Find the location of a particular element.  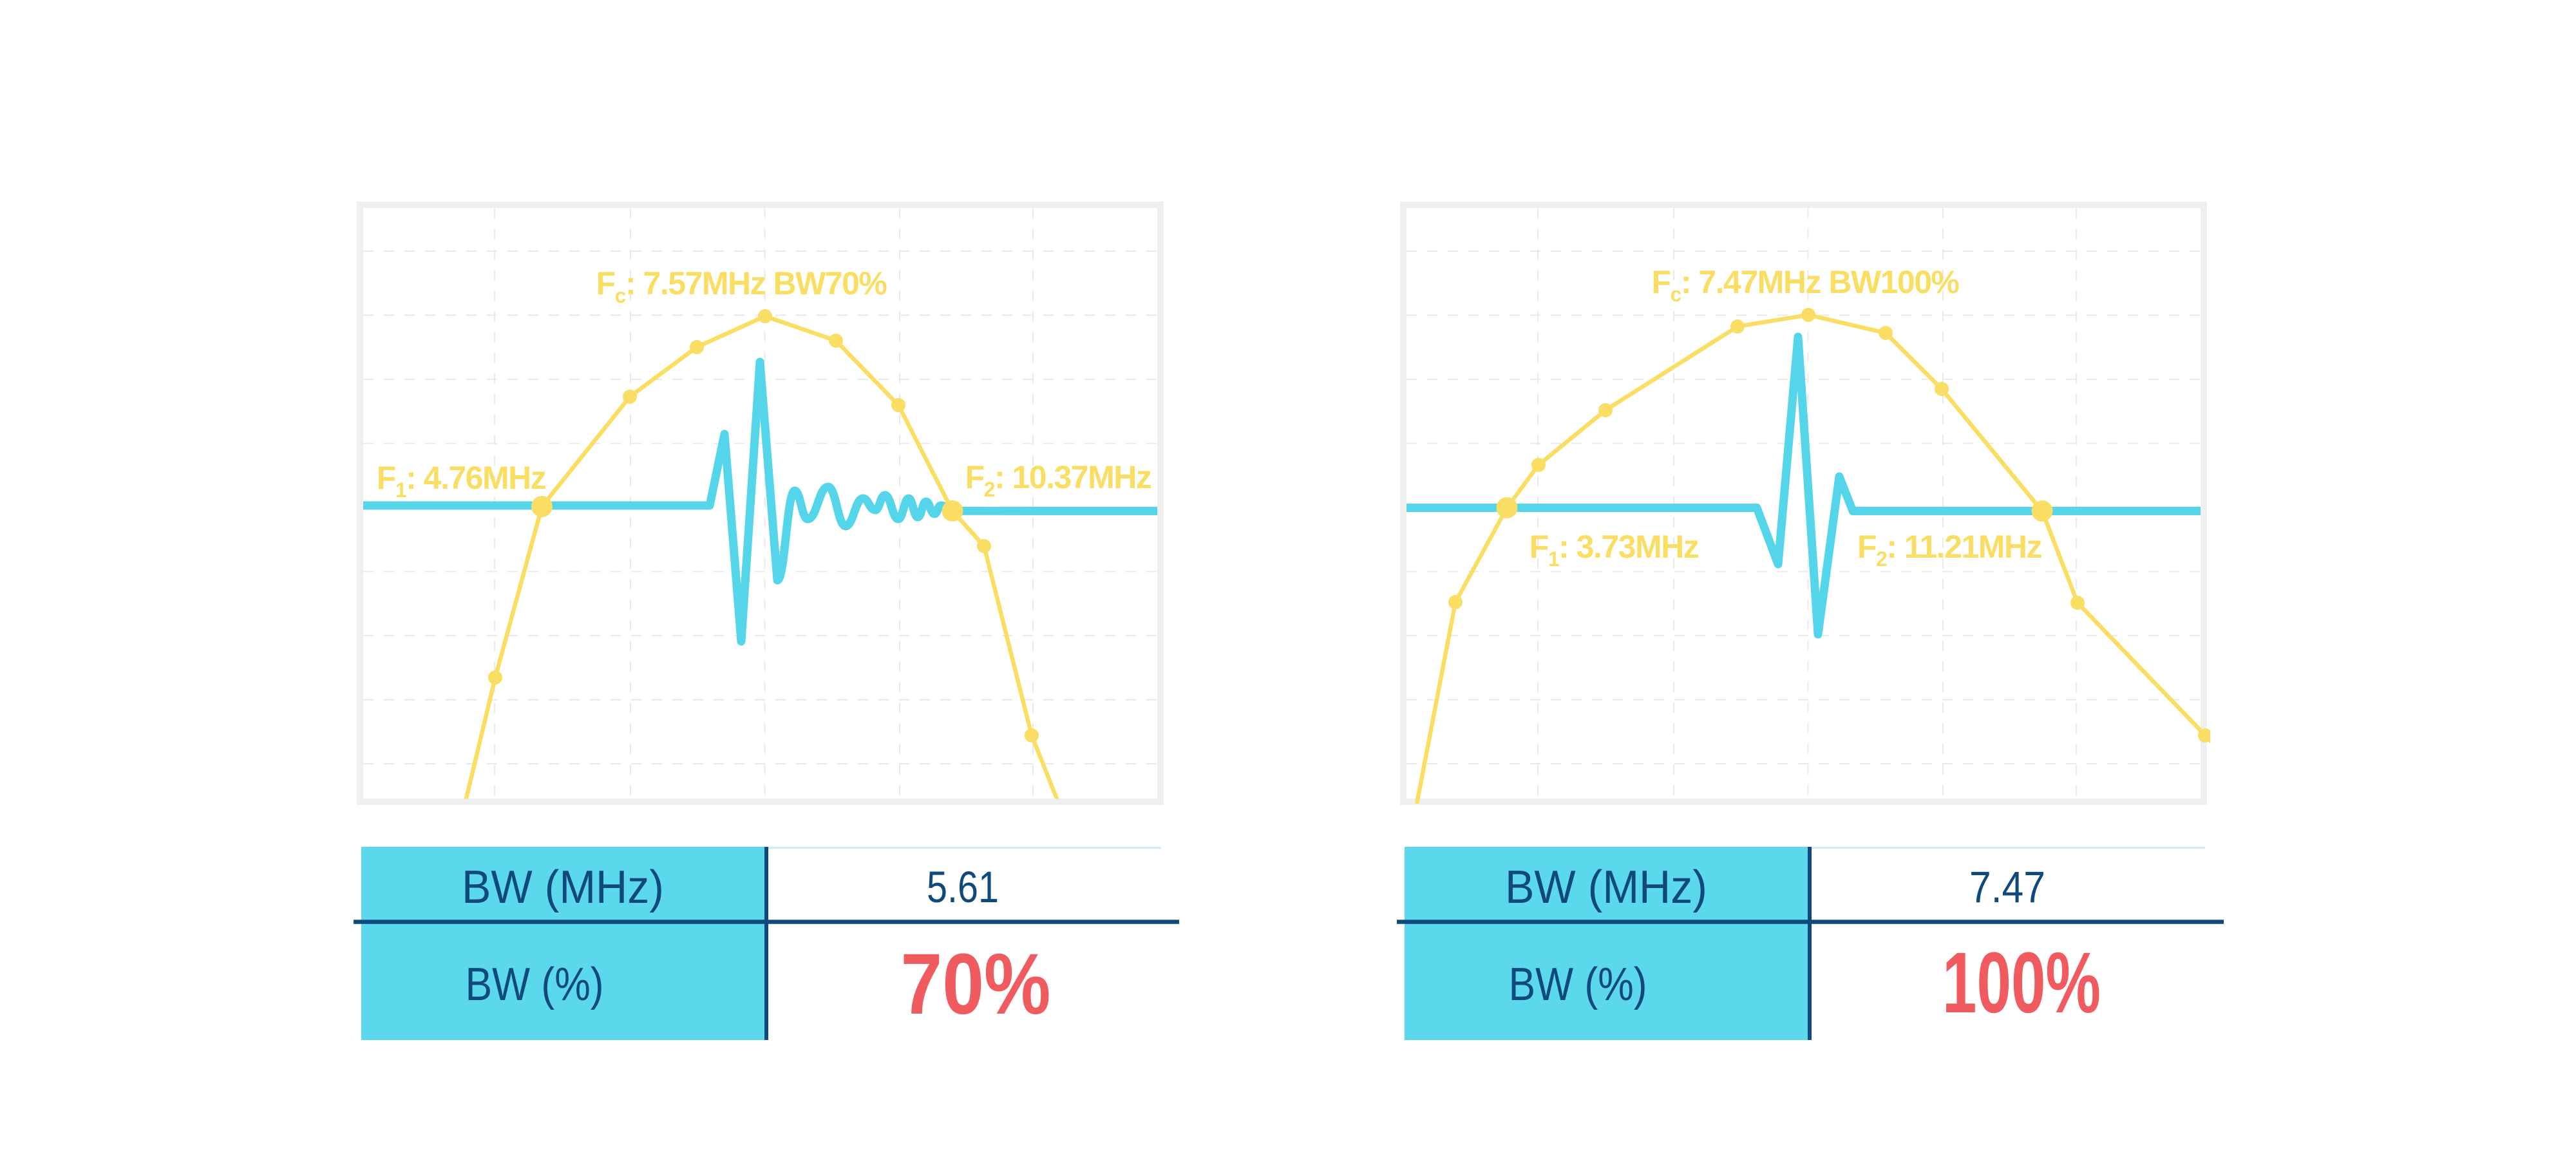

svg-text: F1: 3.73MHz is located at coordinates (1614, 550).